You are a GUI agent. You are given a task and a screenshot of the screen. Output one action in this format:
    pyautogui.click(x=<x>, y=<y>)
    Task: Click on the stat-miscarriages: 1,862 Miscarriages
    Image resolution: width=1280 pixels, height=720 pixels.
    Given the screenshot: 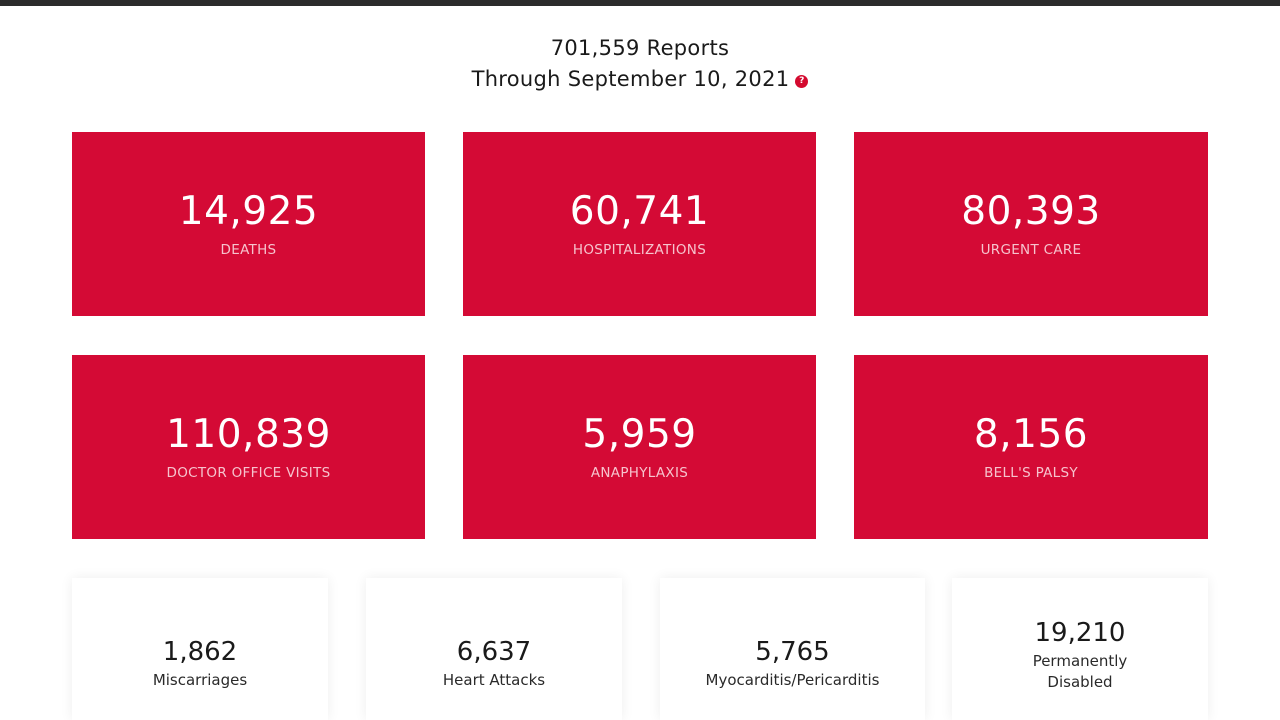 What is the action you would take?
    pyautogui.click(x=200, y=649)
    